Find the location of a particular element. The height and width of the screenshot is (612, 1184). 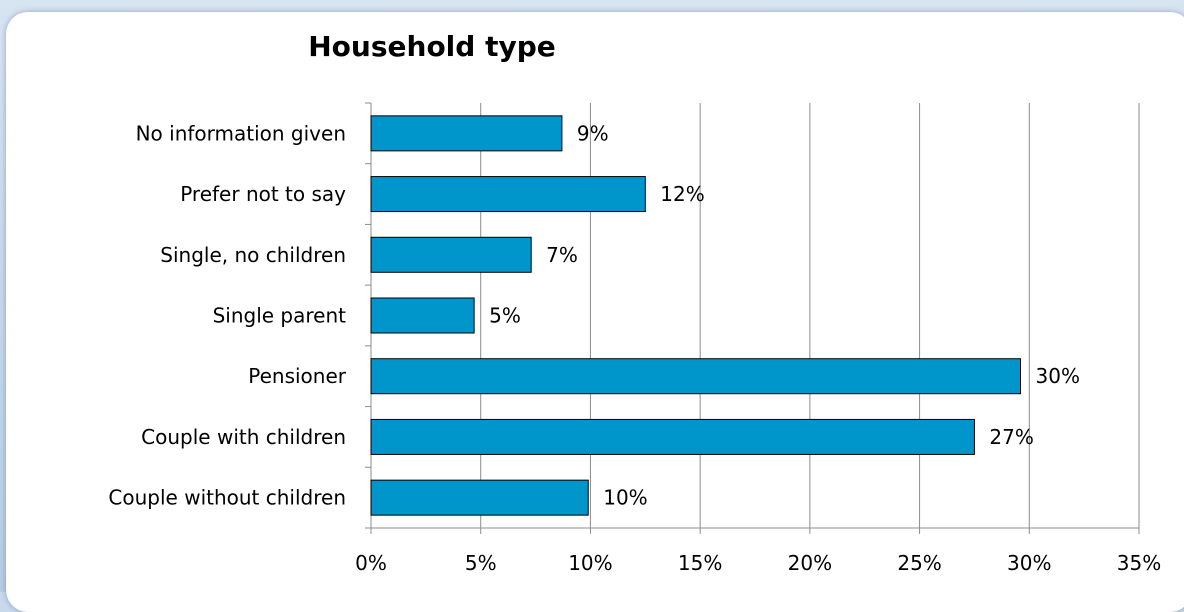

x-tick-label: 10% is located at coordinates (590, 563).